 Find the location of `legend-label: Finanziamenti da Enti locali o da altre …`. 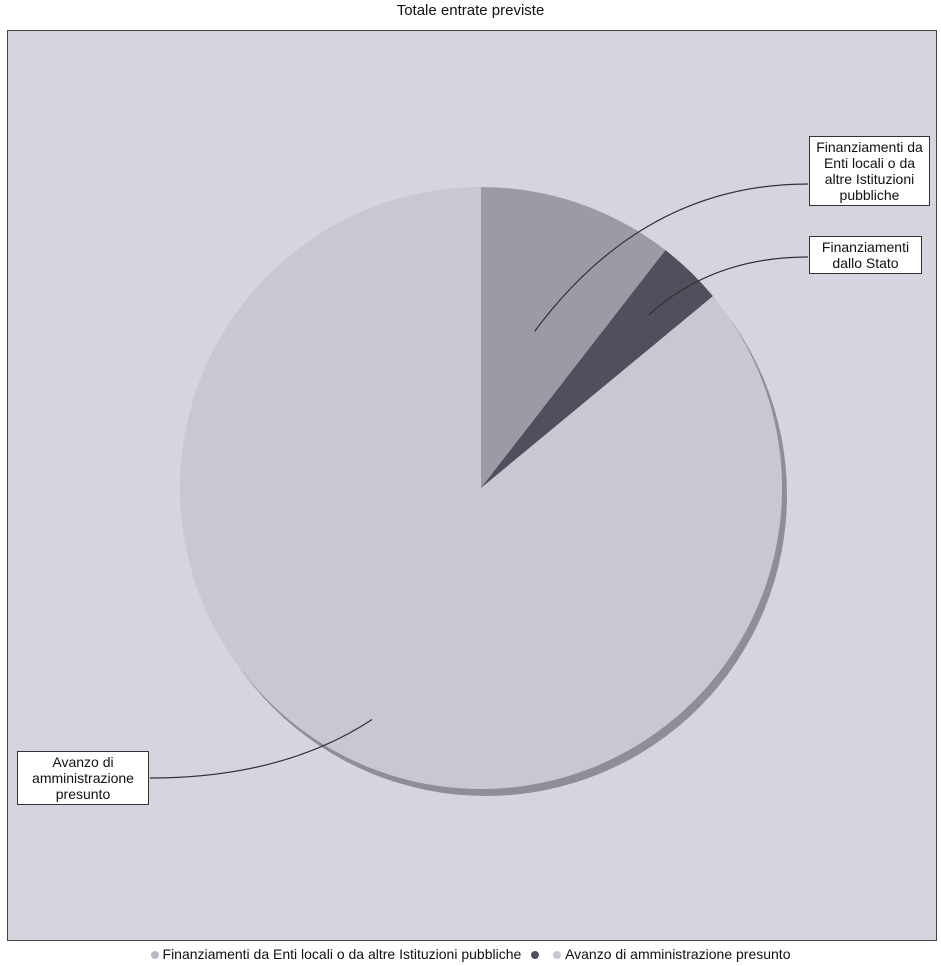

legend-label: Finanziamenti da Enti locali o da altre … is located at coordinates (342, 954).